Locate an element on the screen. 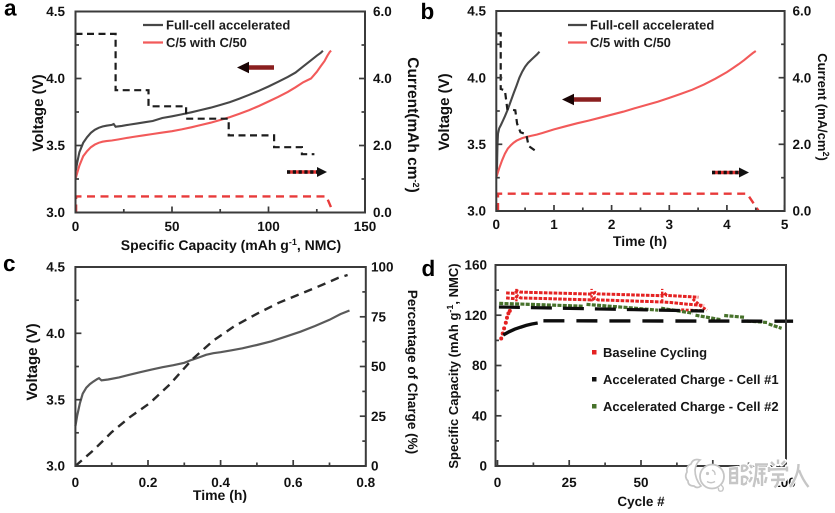 This screenshot has height=513, width=835. svg-text: Current (mA/cm2) is located at coordinates (823, 107).